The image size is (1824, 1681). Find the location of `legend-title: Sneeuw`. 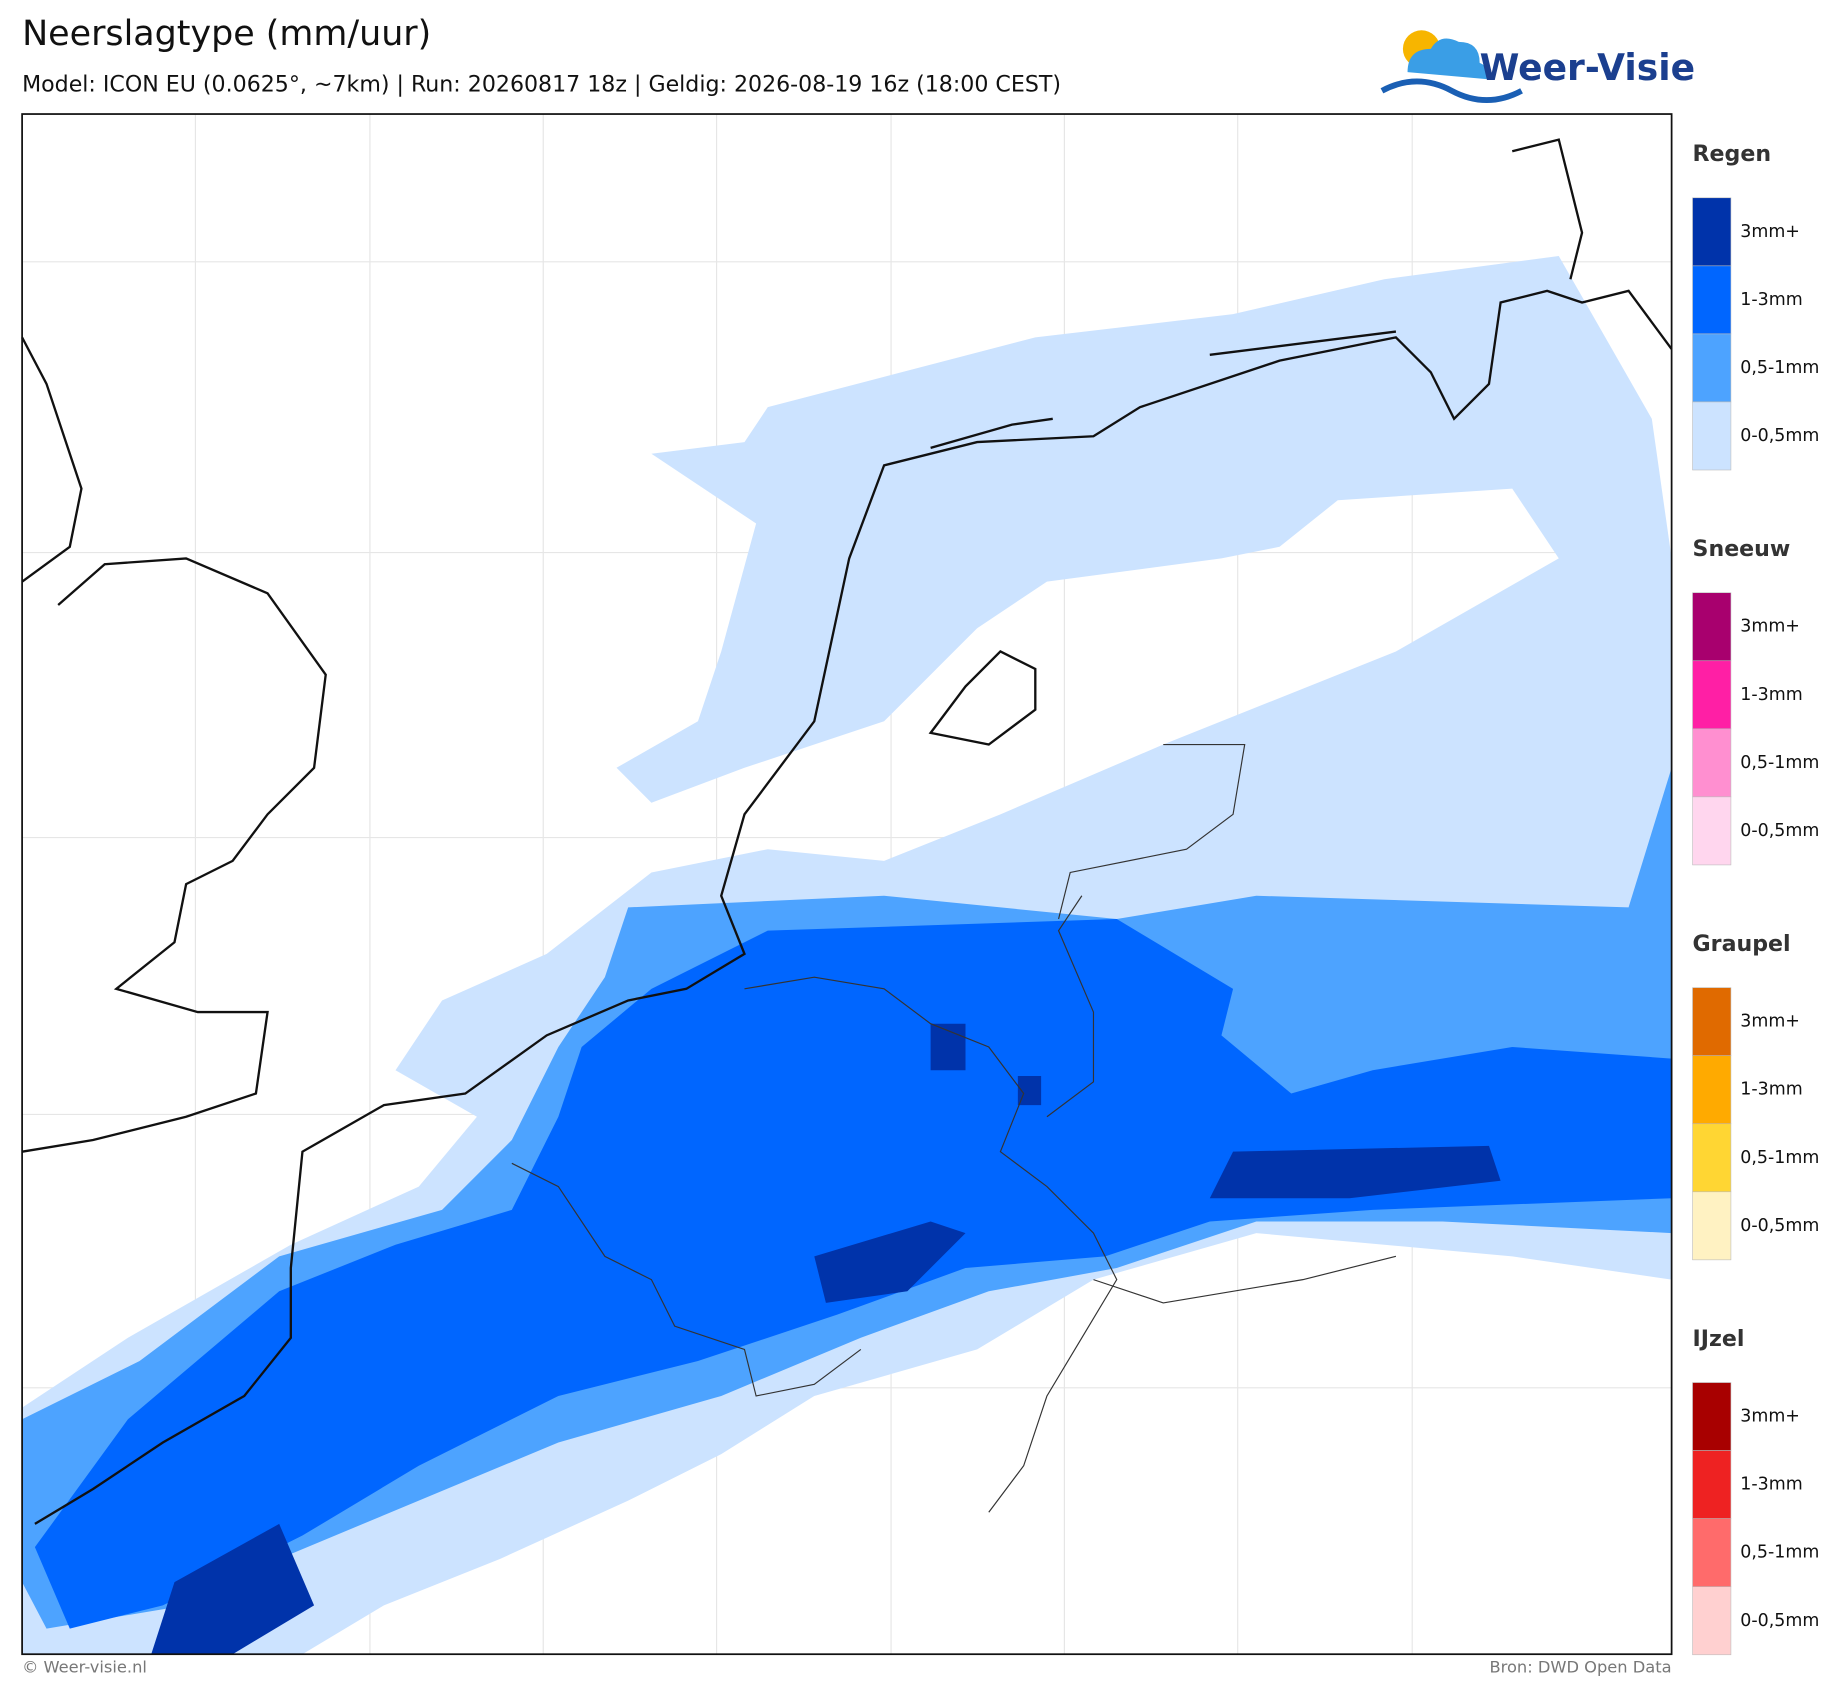

legend-title: Sneeuw is located at coordinates (1742, 549).